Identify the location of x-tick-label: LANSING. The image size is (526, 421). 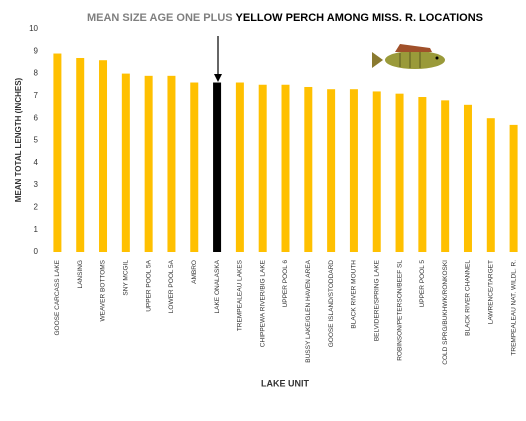
(80, 274).